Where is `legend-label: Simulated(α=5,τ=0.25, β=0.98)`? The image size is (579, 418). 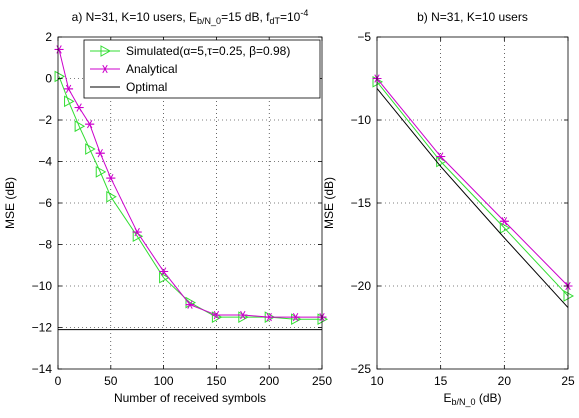 legend-label: Simulated(α=5,τ=0.25, β=0.98) is located at coordinates (208, 51).